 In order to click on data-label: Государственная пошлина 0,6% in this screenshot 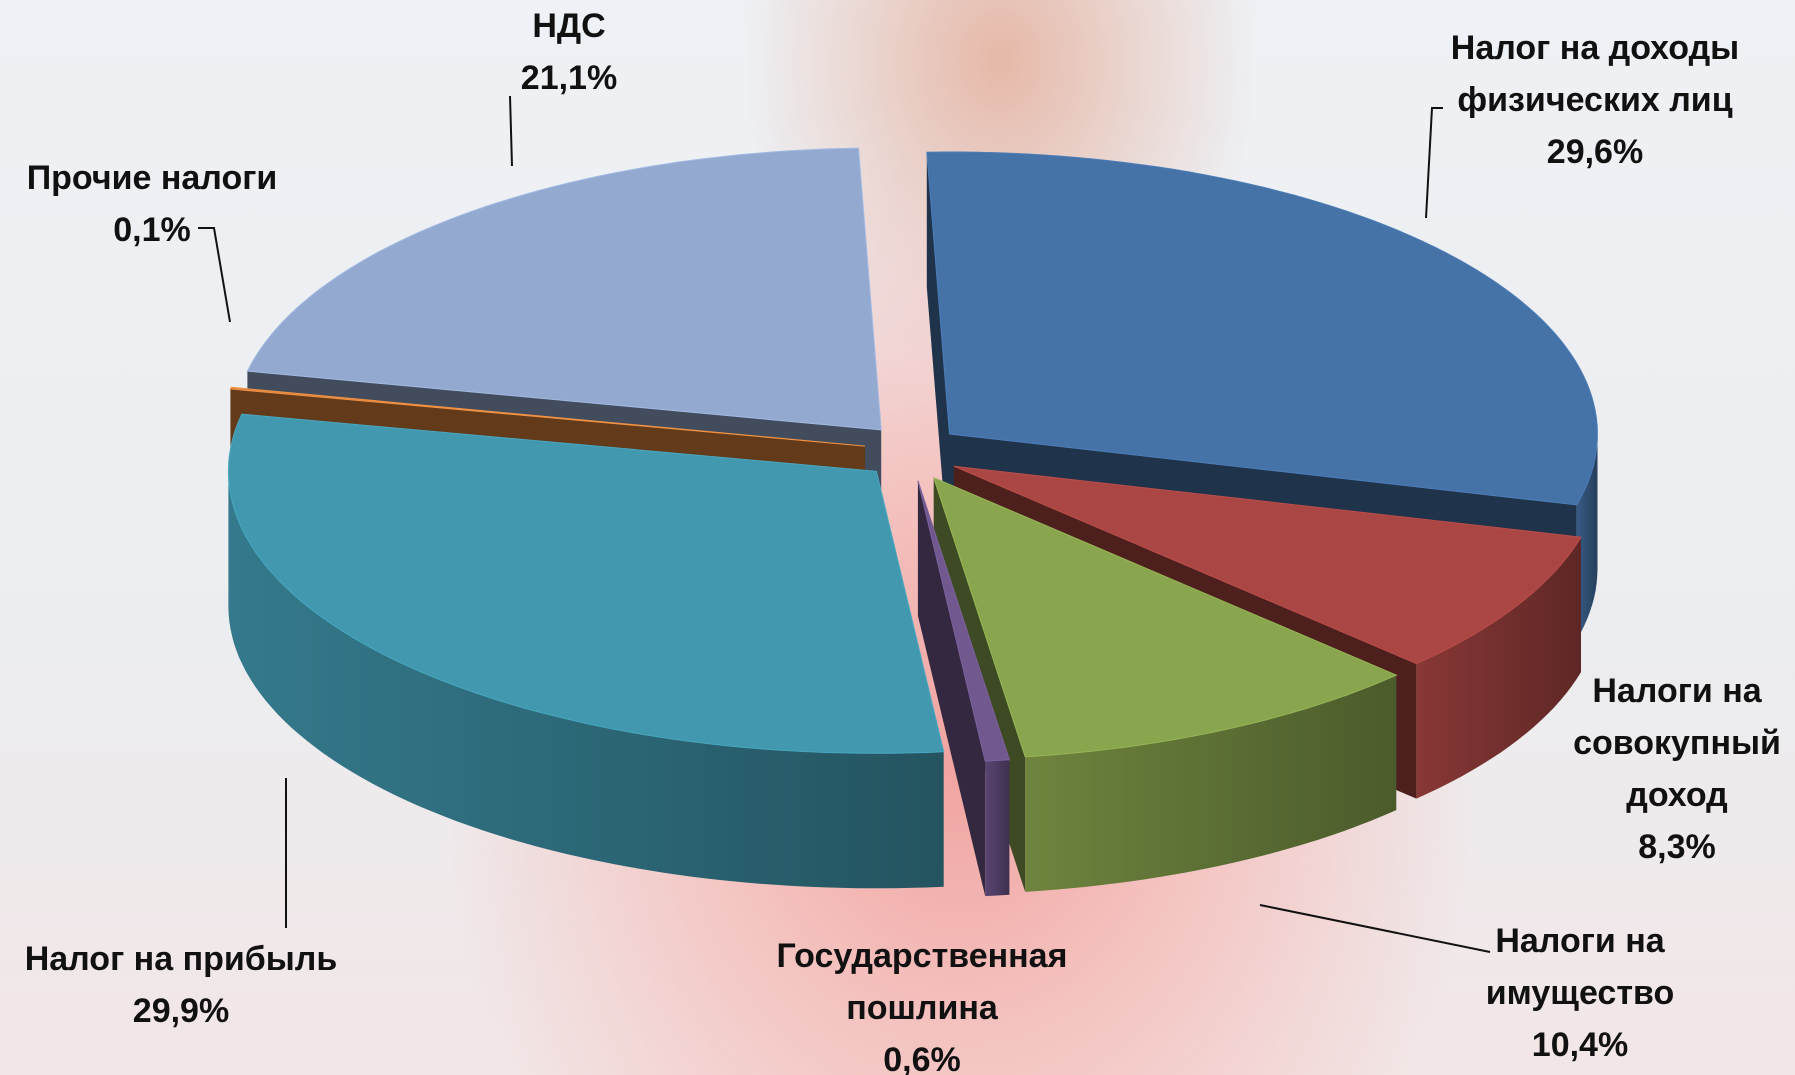, I will do `click(922, 1002)`.